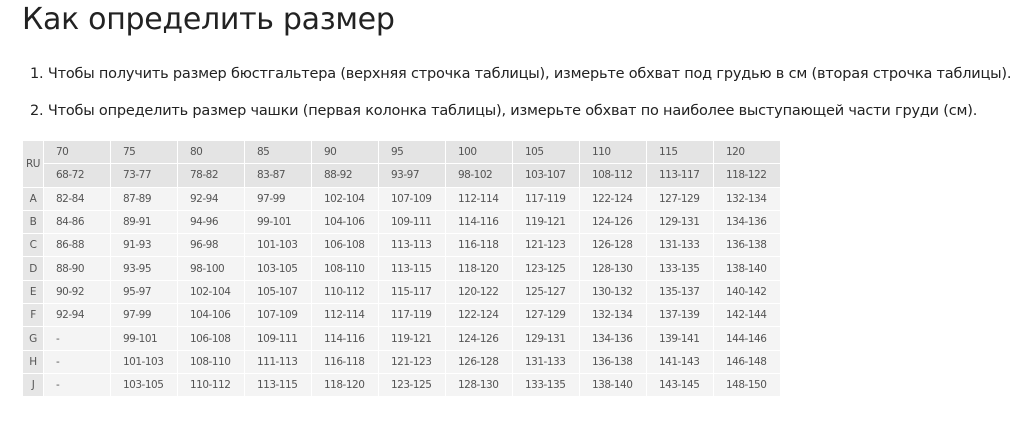 The image size is (1024, 429). Describe the element at coordinates (144, 315) in the screenshot. I see `bust-cell: 97-99` at that location.